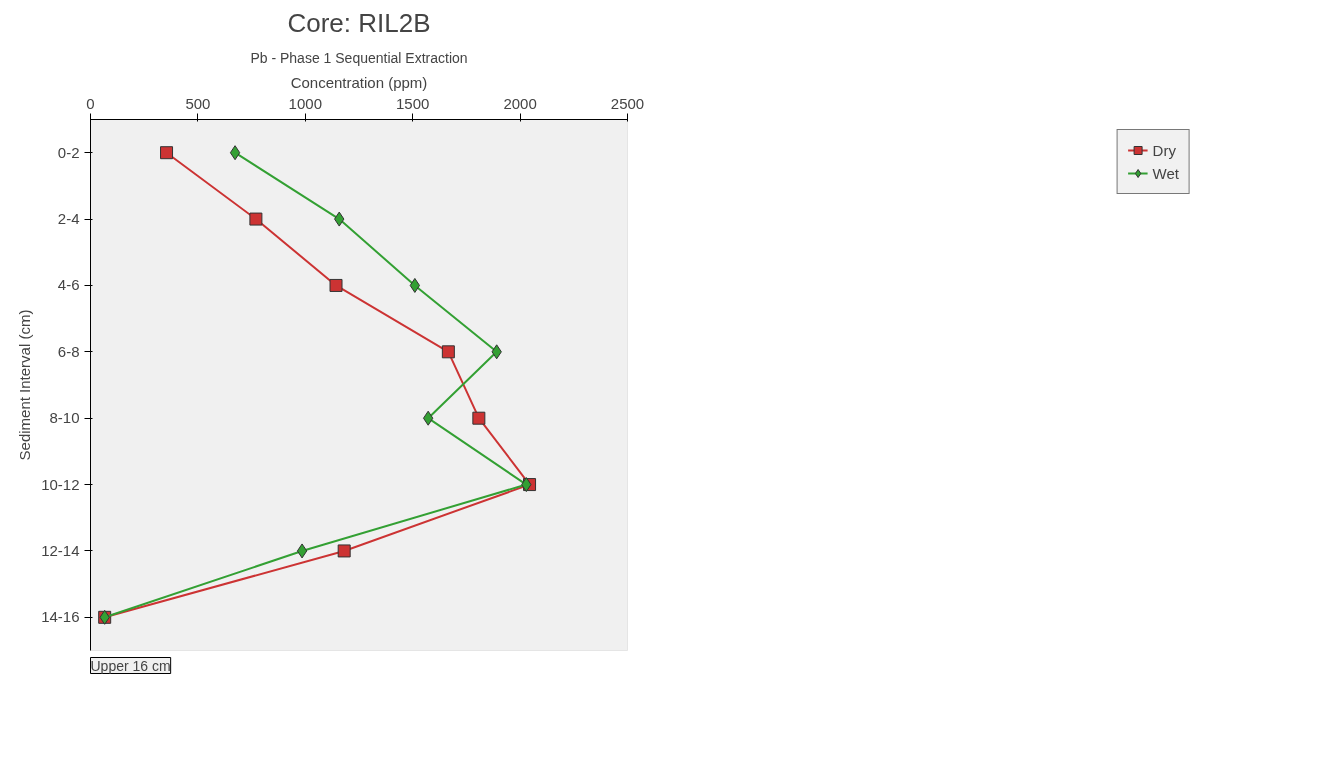  Describe the element at coordinates (520, 103) in the screenshot. I see `x-tick-label: 2000` at that location.